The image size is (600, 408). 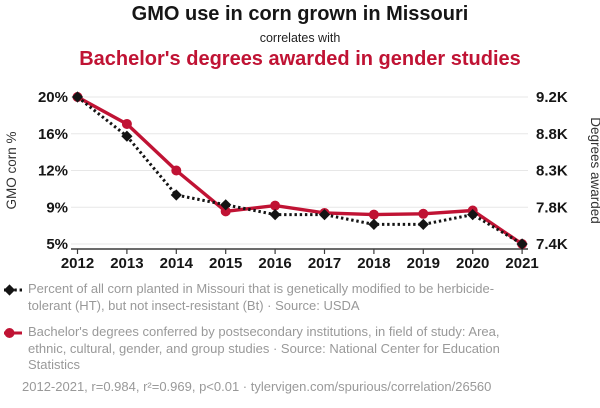 I want to click on svg-text: 2012, so click(x=77, y=263).